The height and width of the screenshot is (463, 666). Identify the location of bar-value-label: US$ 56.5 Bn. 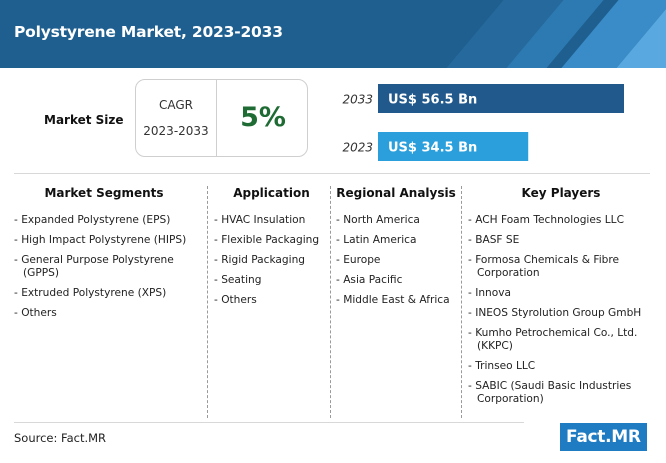
(432, 100).